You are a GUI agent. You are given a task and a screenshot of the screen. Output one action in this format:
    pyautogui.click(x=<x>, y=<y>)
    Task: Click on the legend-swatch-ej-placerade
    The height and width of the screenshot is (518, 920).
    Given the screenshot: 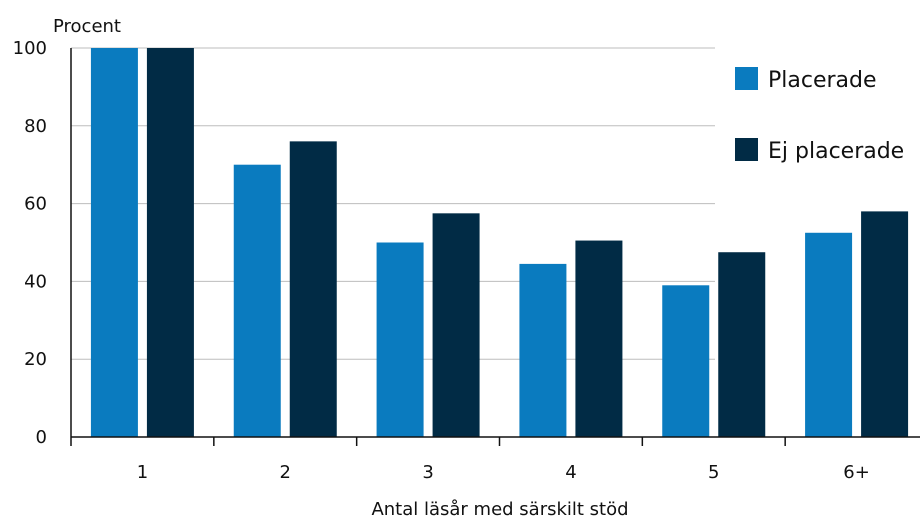 What is the action you would take?
    pyautogui.click(x=746, y=149)
    